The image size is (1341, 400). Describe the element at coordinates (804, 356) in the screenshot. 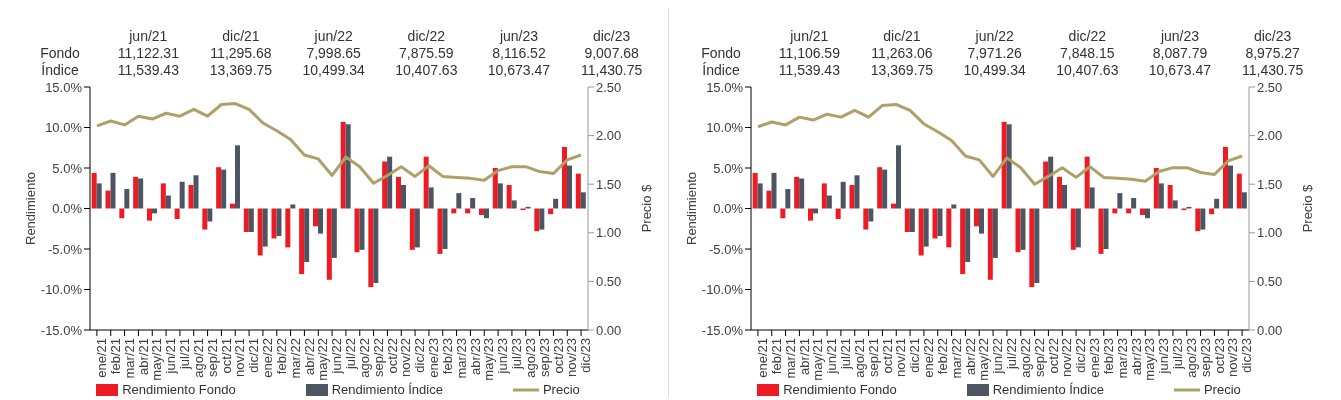

I see `x-tick-label: abr/21` at that location.